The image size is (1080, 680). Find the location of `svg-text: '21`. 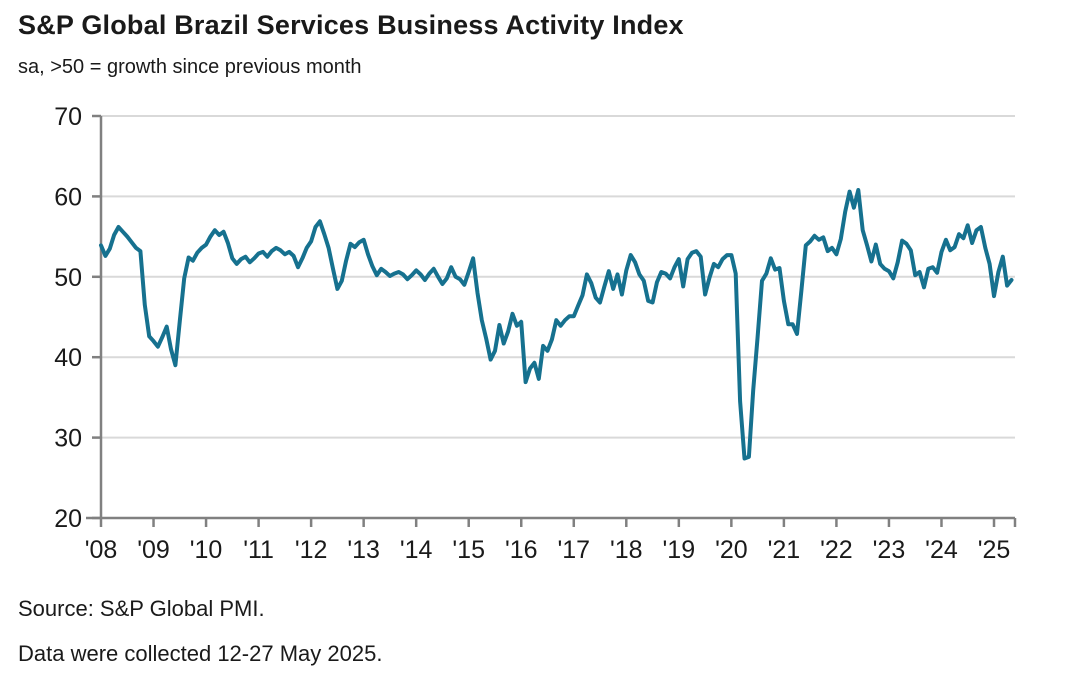

svg-text: '21 is located at coordinates (784, 550).